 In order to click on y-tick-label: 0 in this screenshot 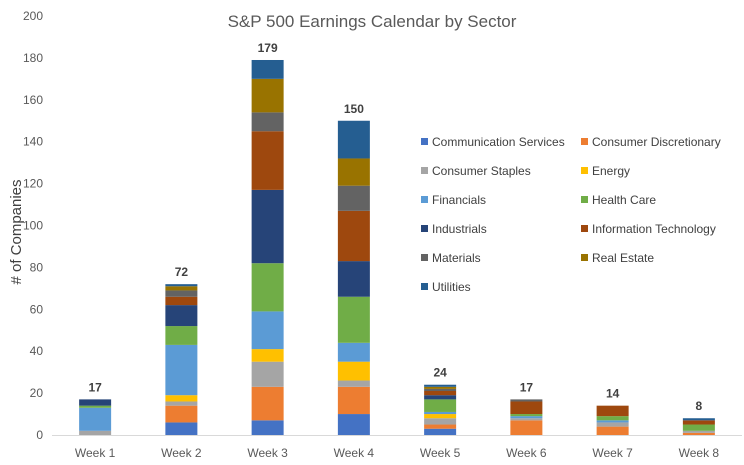, I will do `click(39, 435)`.